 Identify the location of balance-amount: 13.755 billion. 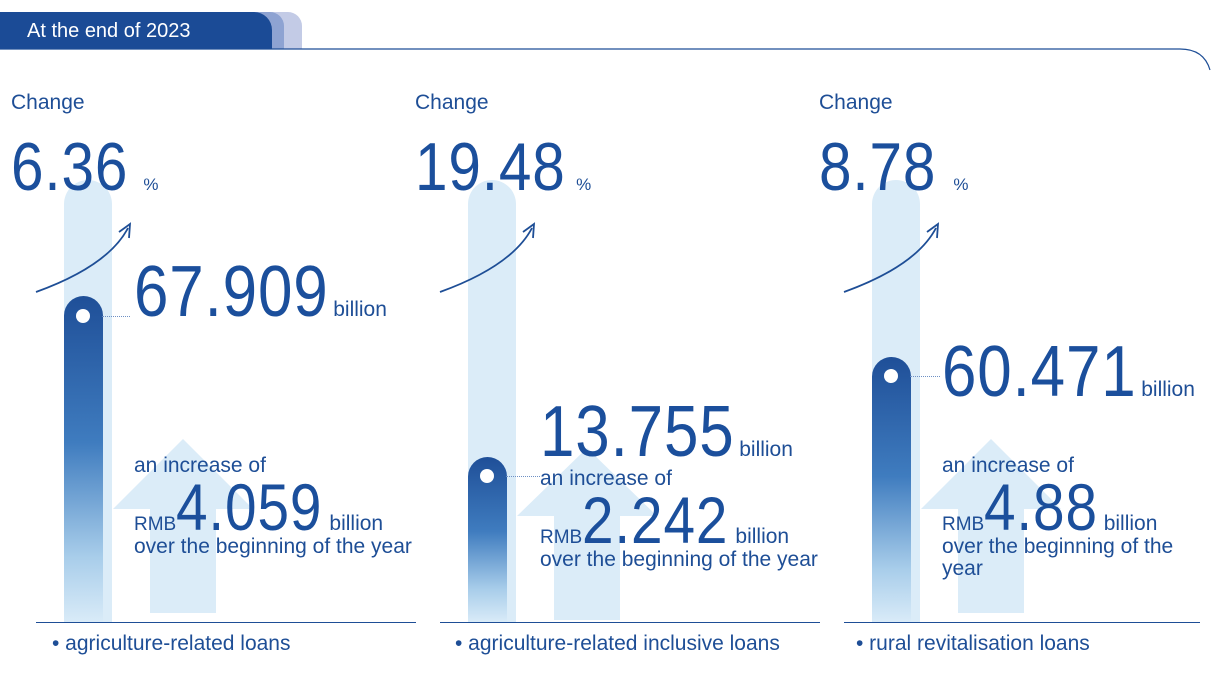
(666, 432).